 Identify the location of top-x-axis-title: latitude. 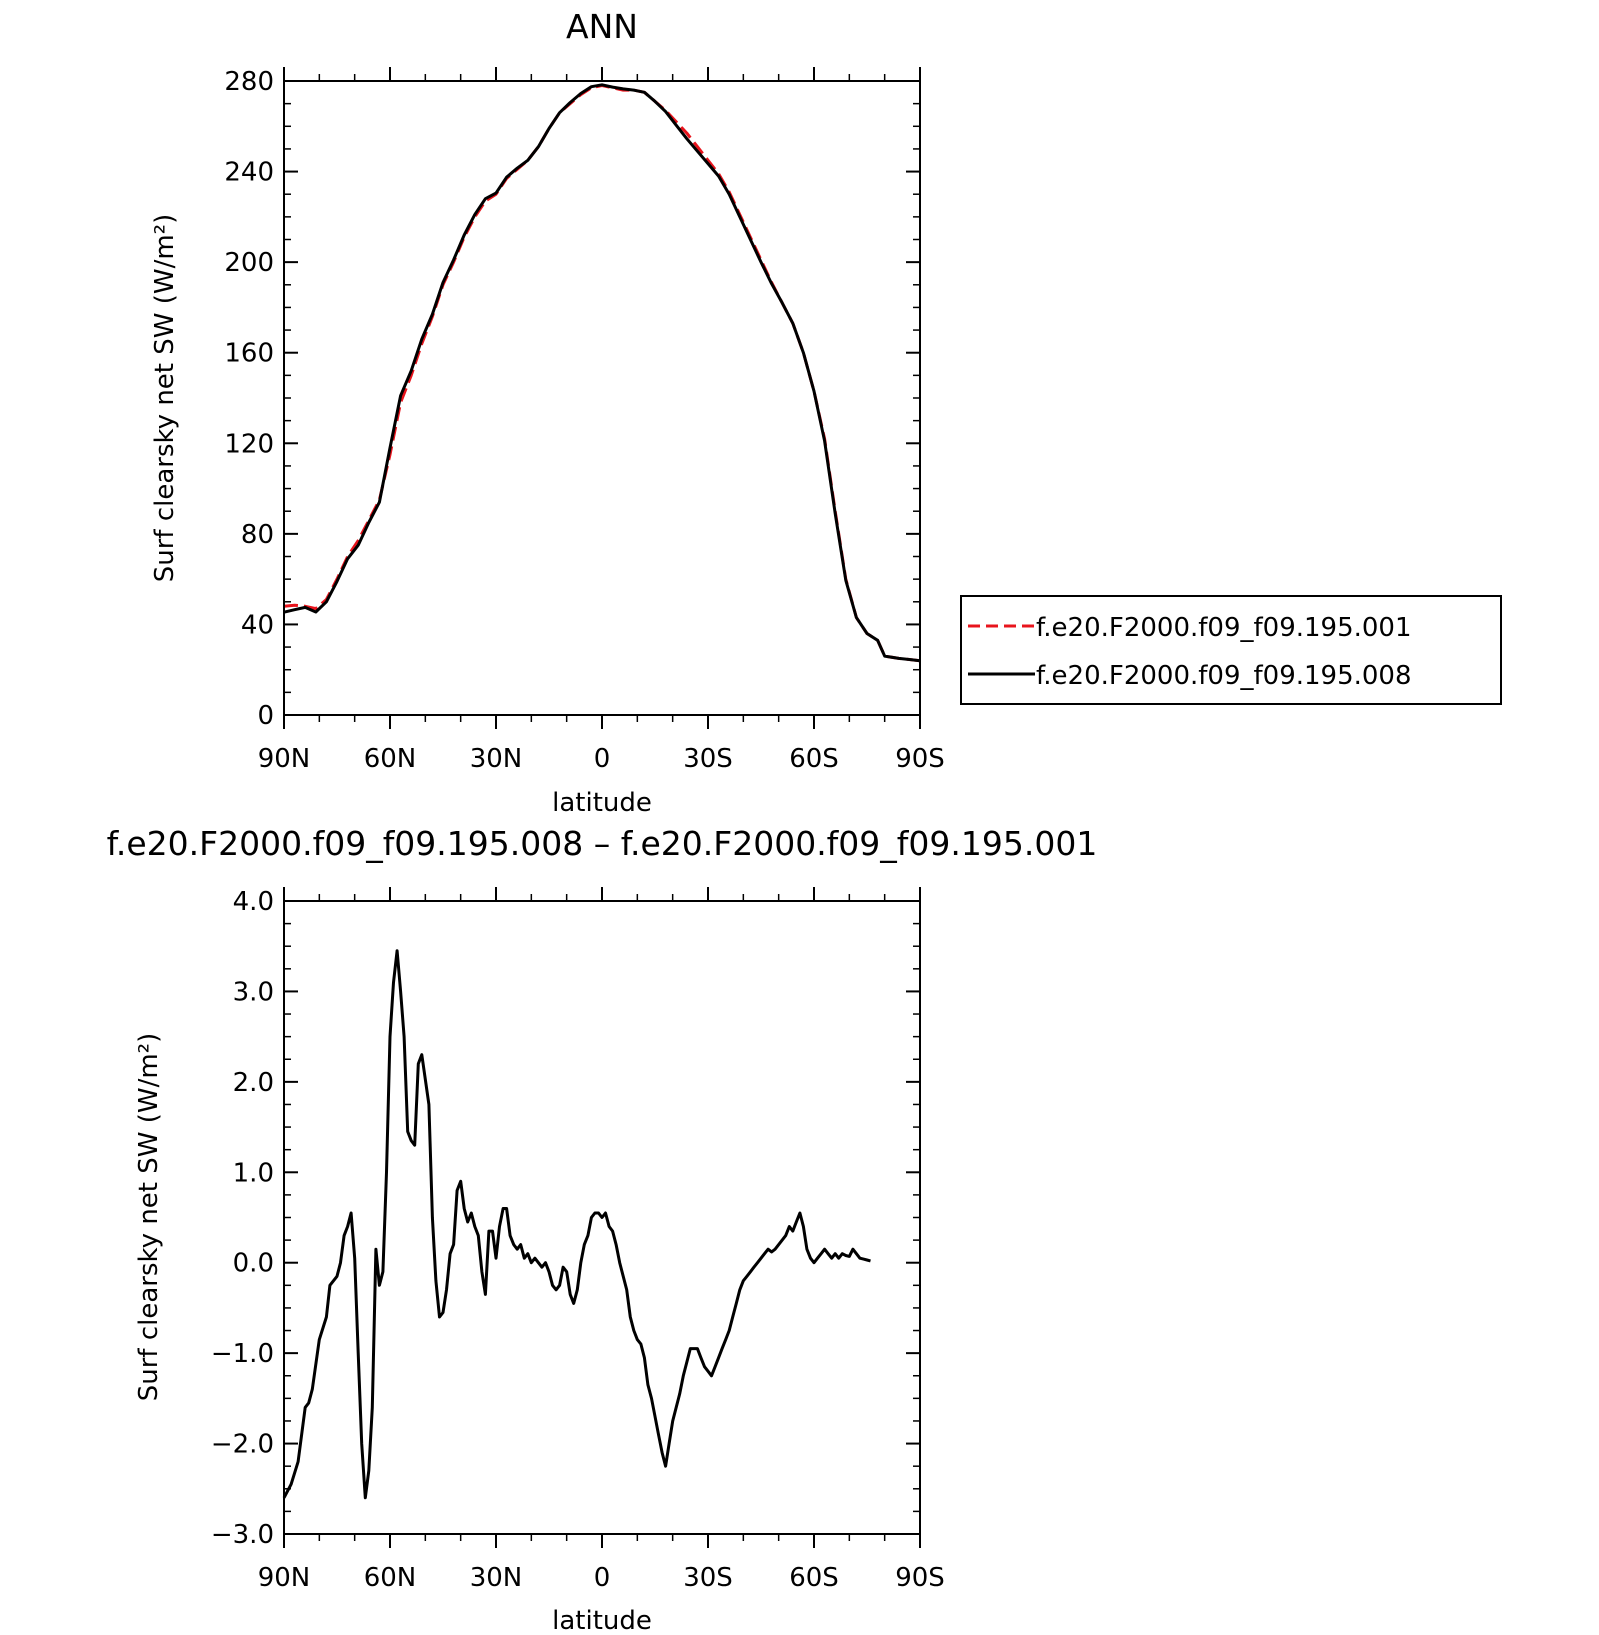
(602, 803).